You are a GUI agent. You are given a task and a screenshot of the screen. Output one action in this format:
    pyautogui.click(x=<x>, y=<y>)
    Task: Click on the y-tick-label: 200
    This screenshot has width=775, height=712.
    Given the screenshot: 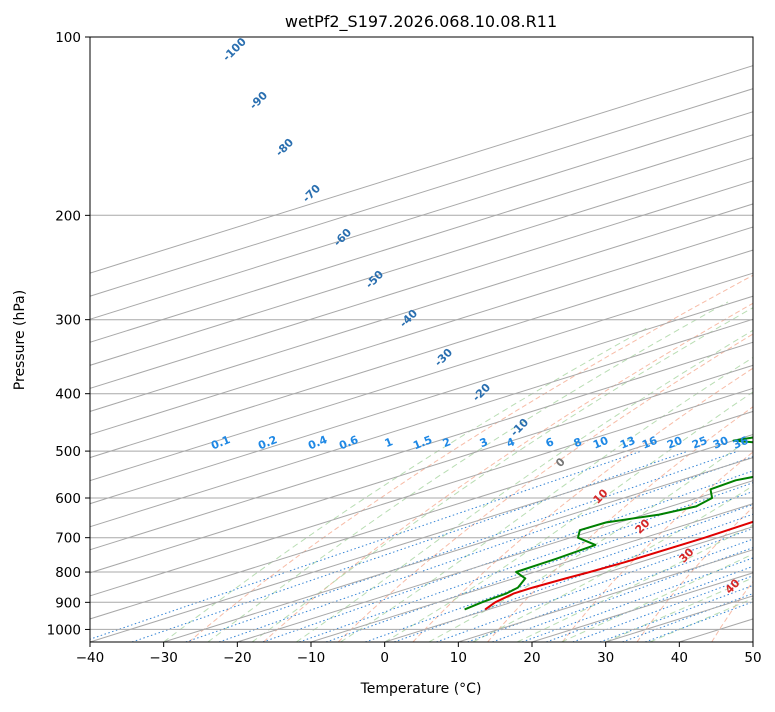 What is the action you would take?
    pyautogui.click(x=68, y=216)
    